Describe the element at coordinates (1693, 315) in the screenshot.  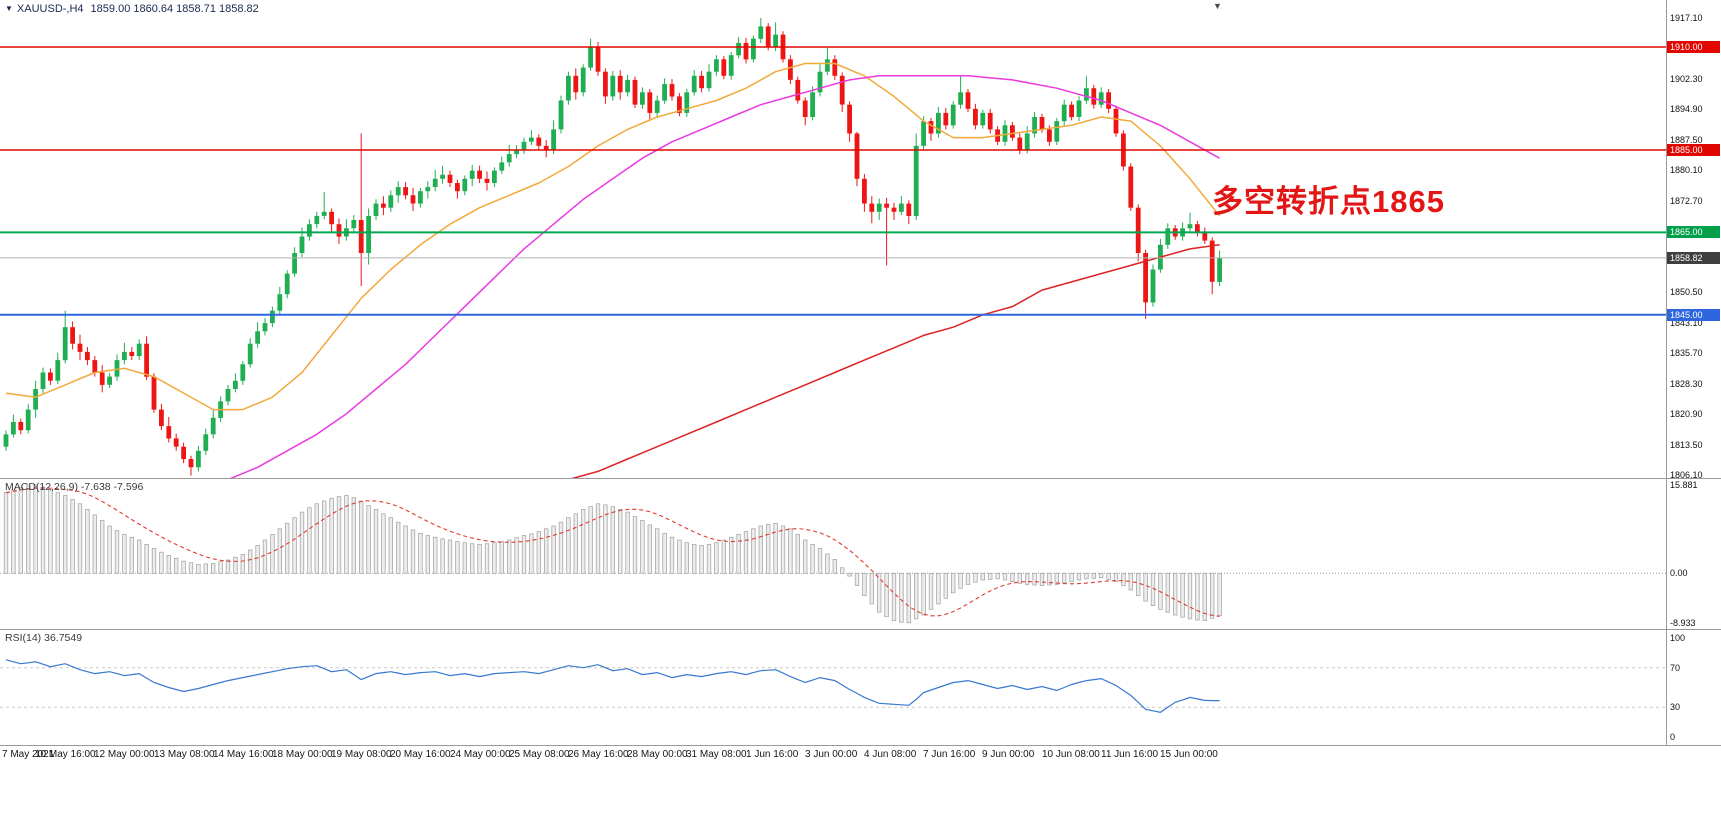
I see `price-badge-1845.00: 1845.00` at that location.